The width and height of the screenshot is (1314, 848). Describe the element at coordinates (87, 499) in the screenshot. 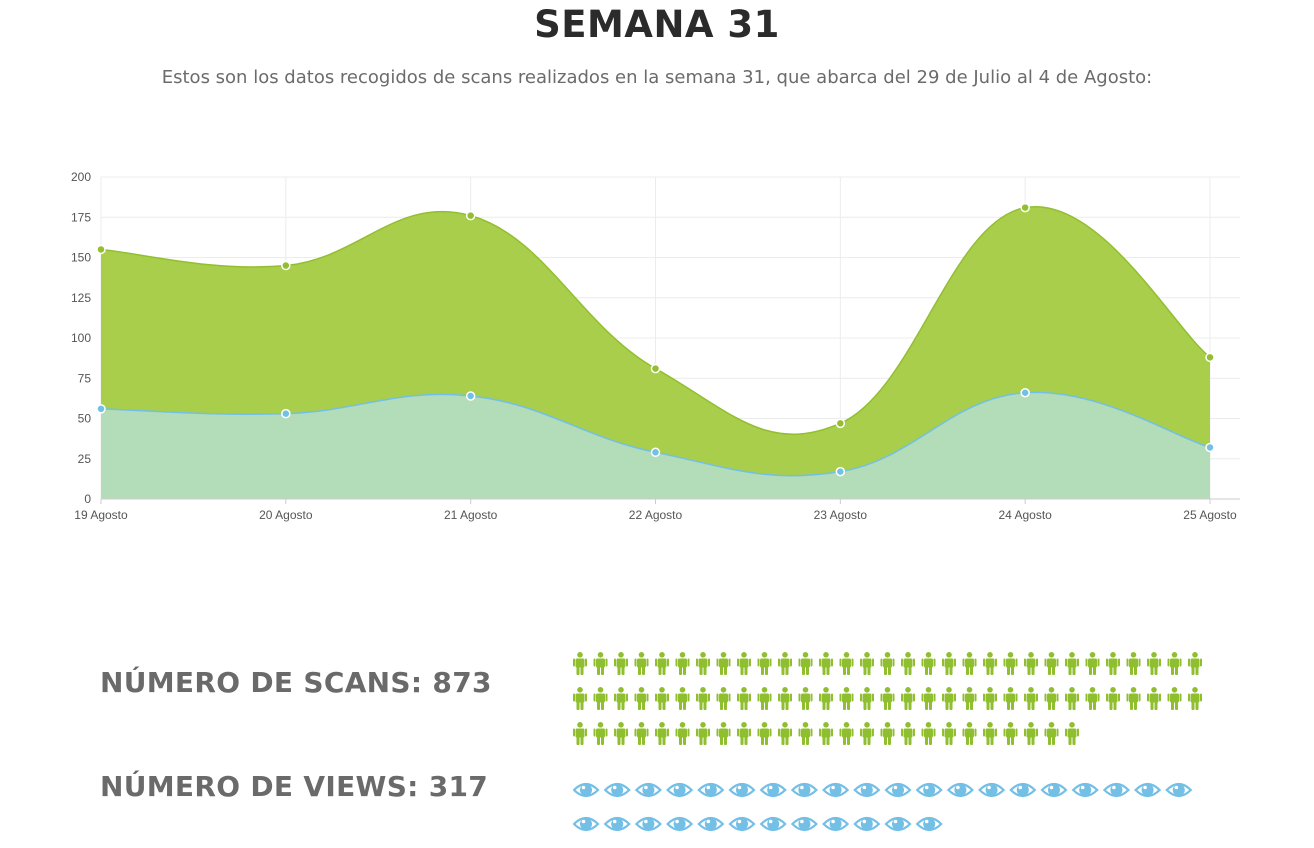

I see `y-tick-label: 0` at that location.